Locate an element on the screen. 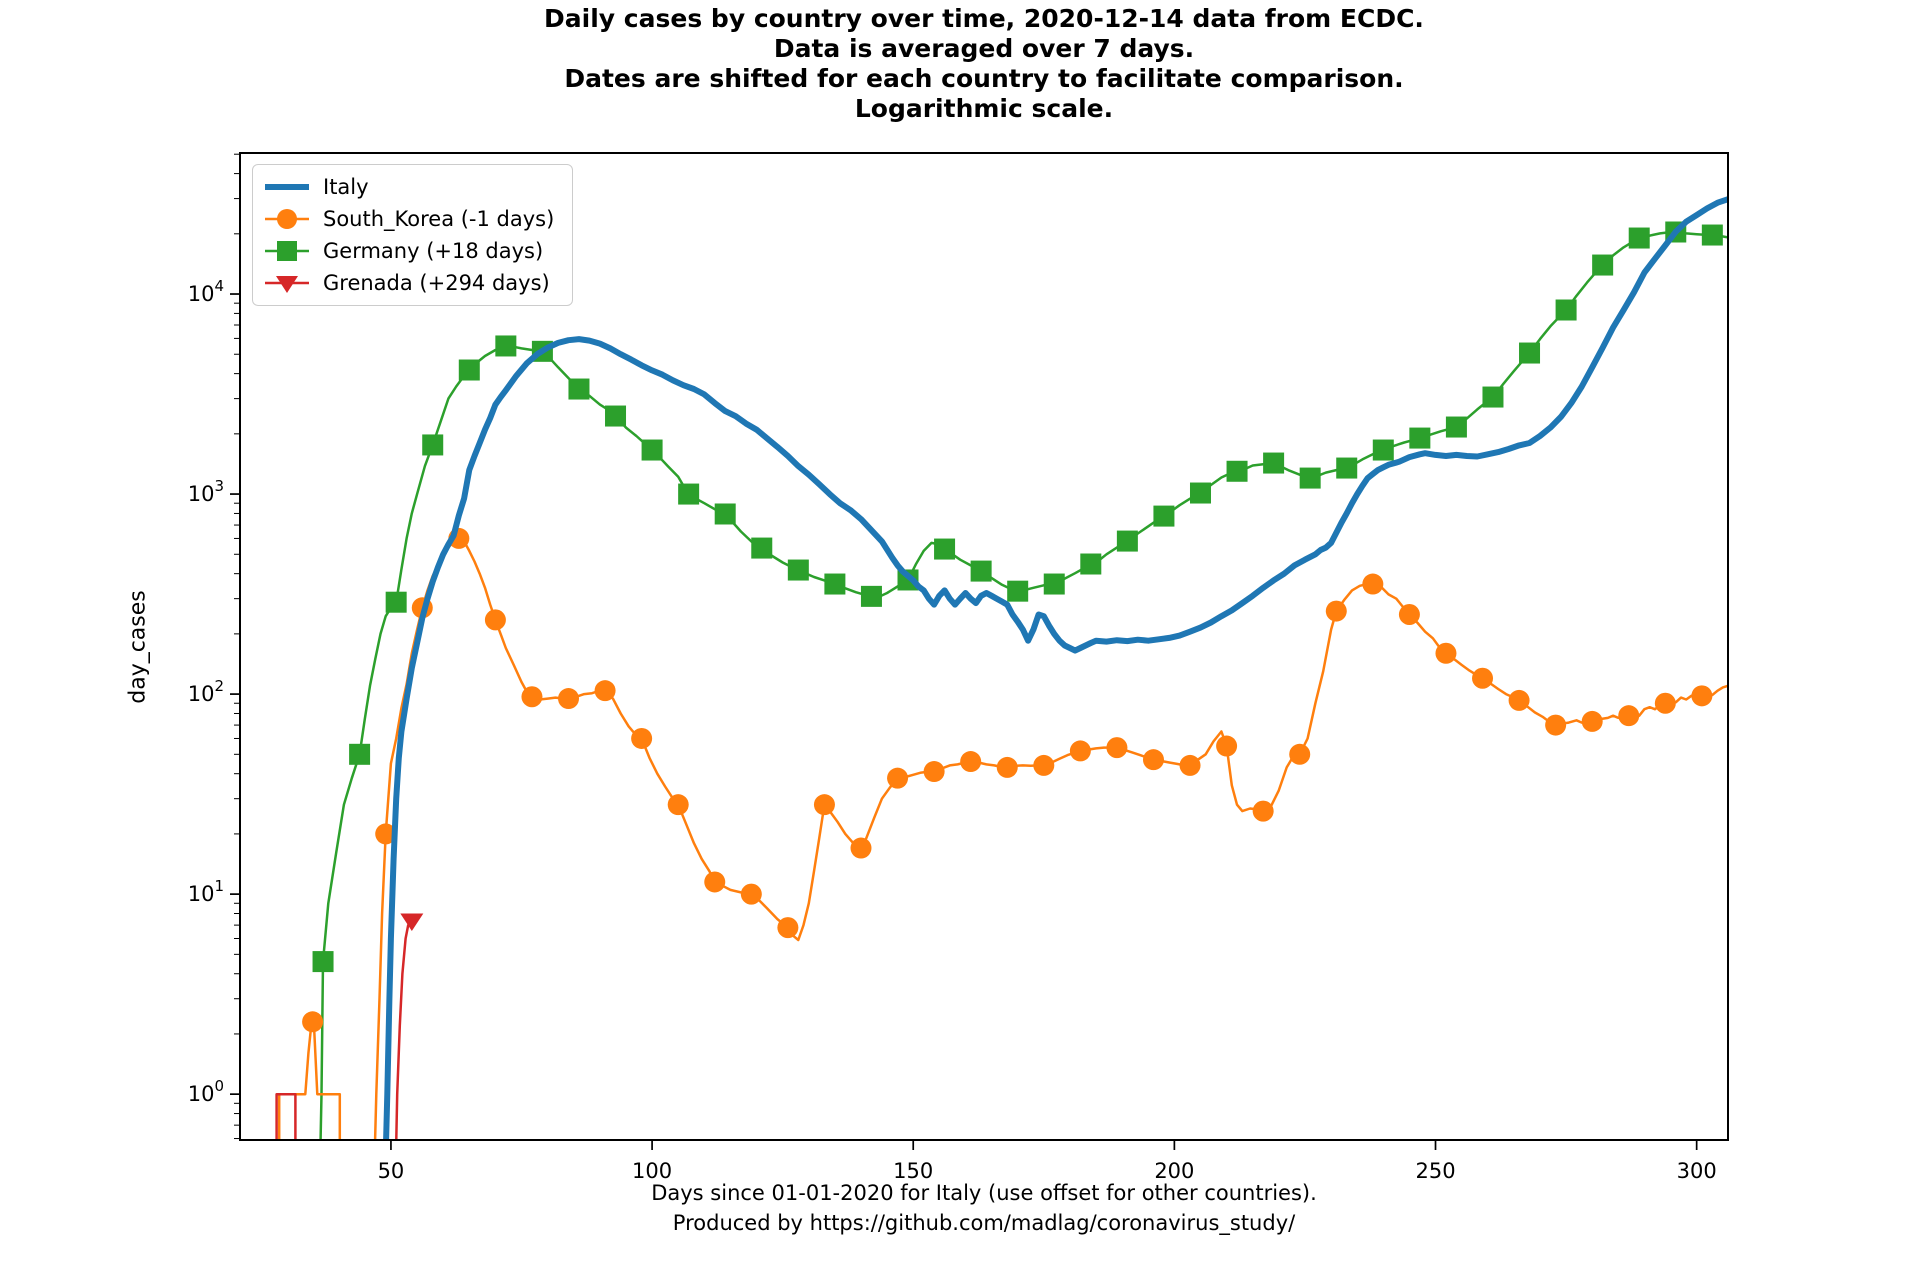  legend-item-grenada-294-days: Grenada (+294 days) is located at coordinates (408, 283).